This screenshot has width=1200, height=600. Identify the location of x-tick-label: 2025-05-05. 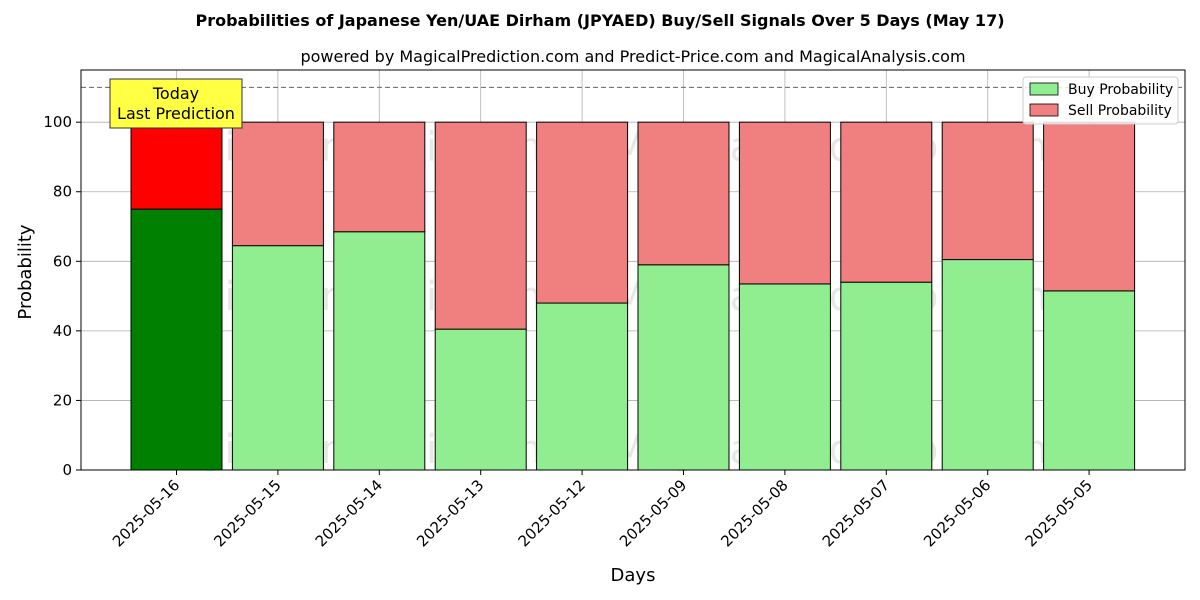
(1059, 513).